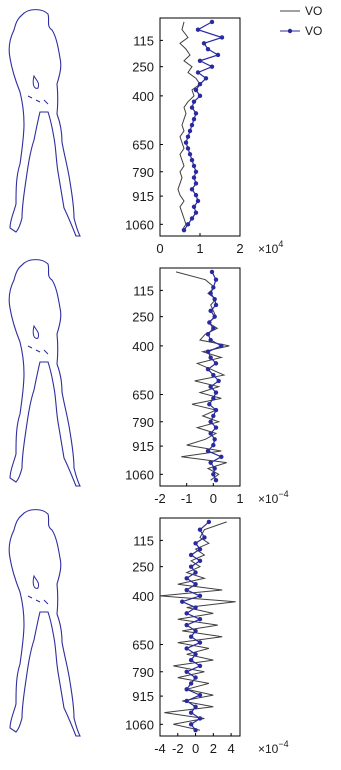 Image resolution: width=341 pixels, height=770 pixels. Describe the element at coordinates (301, 21) in the screenshot. I see `legend: VO VO` at that location.